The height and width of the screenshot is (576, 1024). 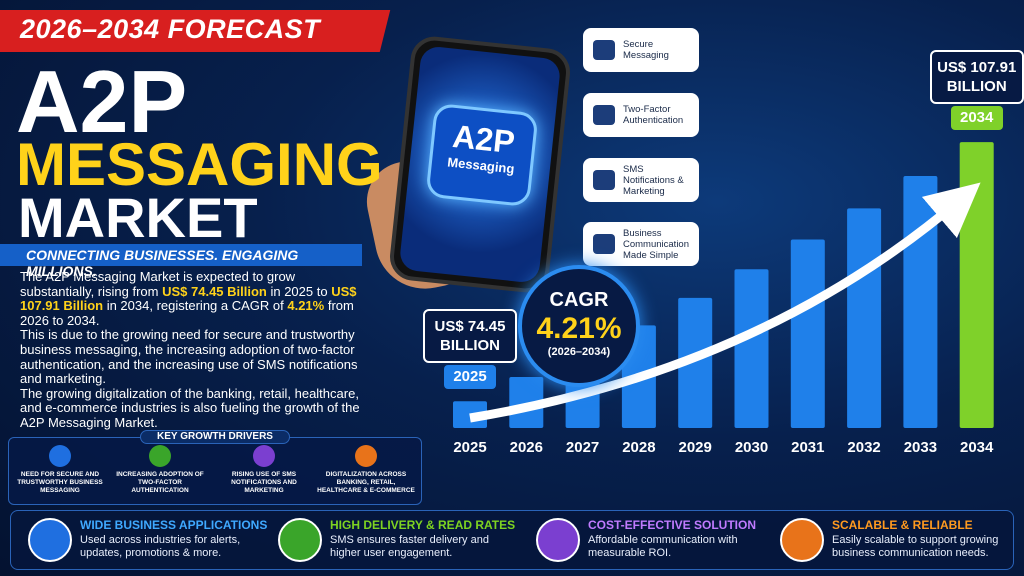 What do you see at coordinates (470, 336) in the screenshot?
I see `value-label: US$ 74.45 BILLION` at bounding box center [470, 336].